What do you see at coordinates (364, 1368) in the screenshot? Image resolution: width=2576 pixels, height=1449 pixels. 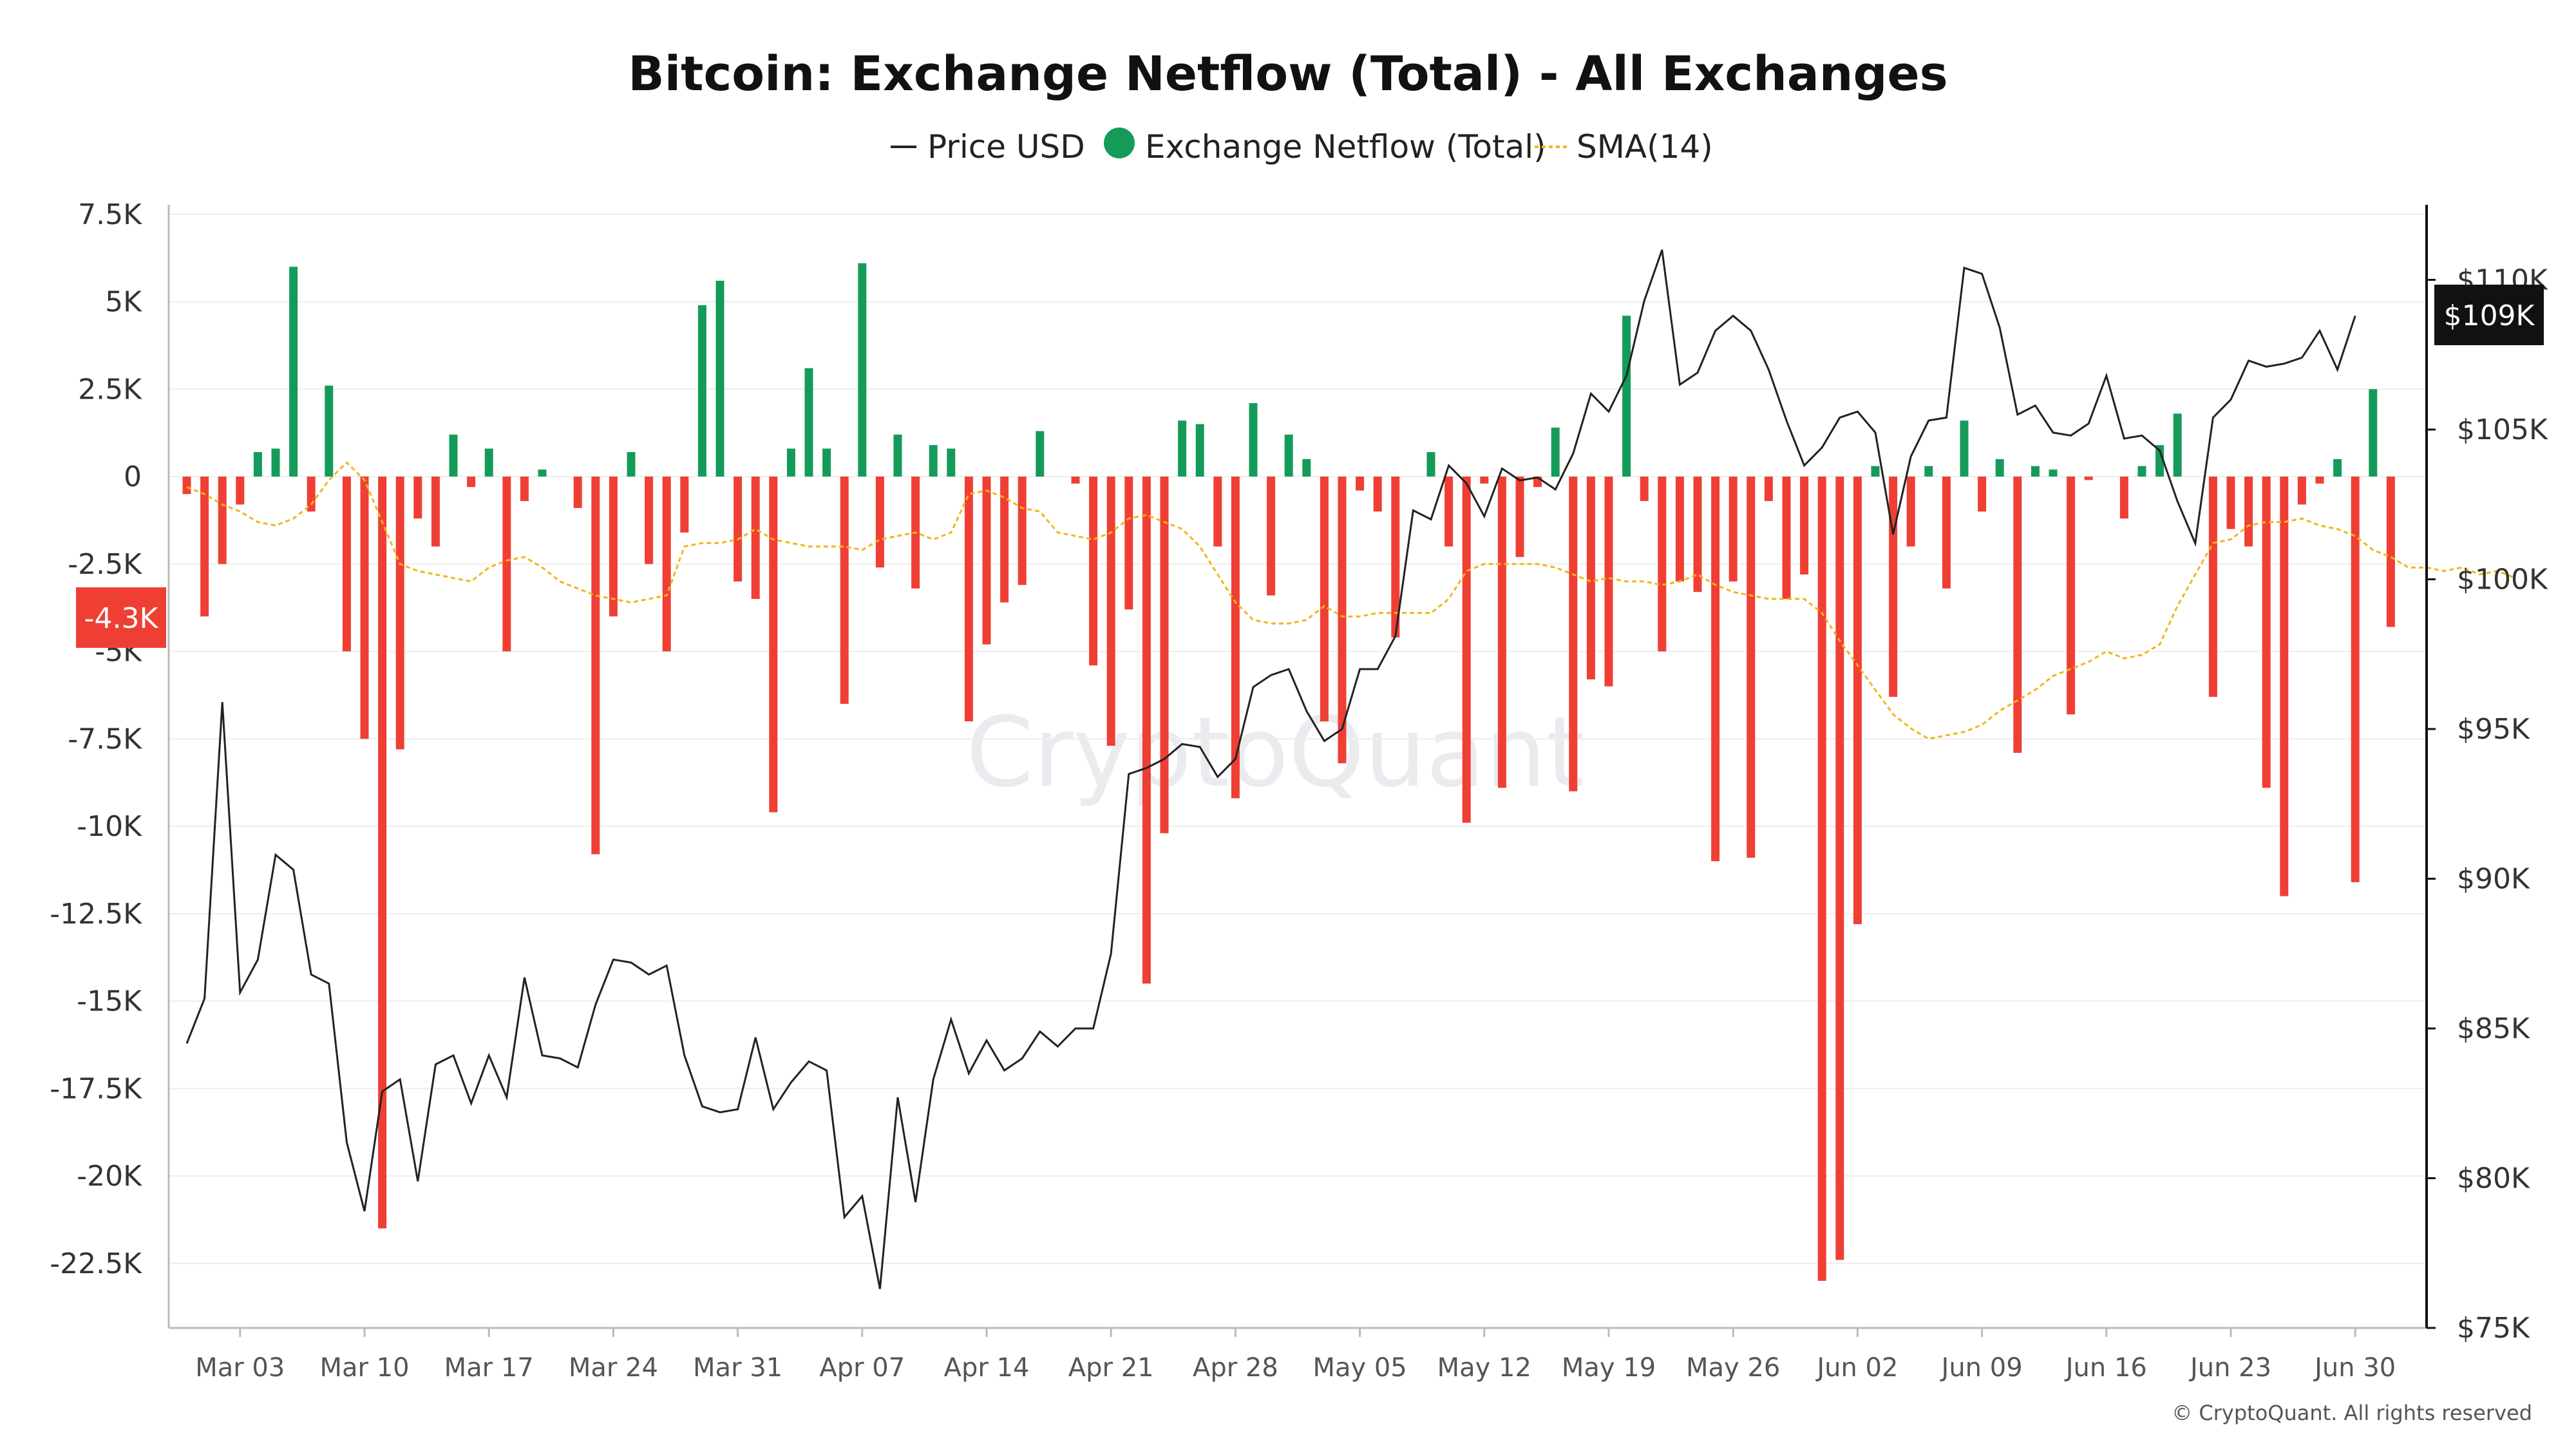 I see `x-tick-label: Mar 10` at bounding box center [364, 1368].